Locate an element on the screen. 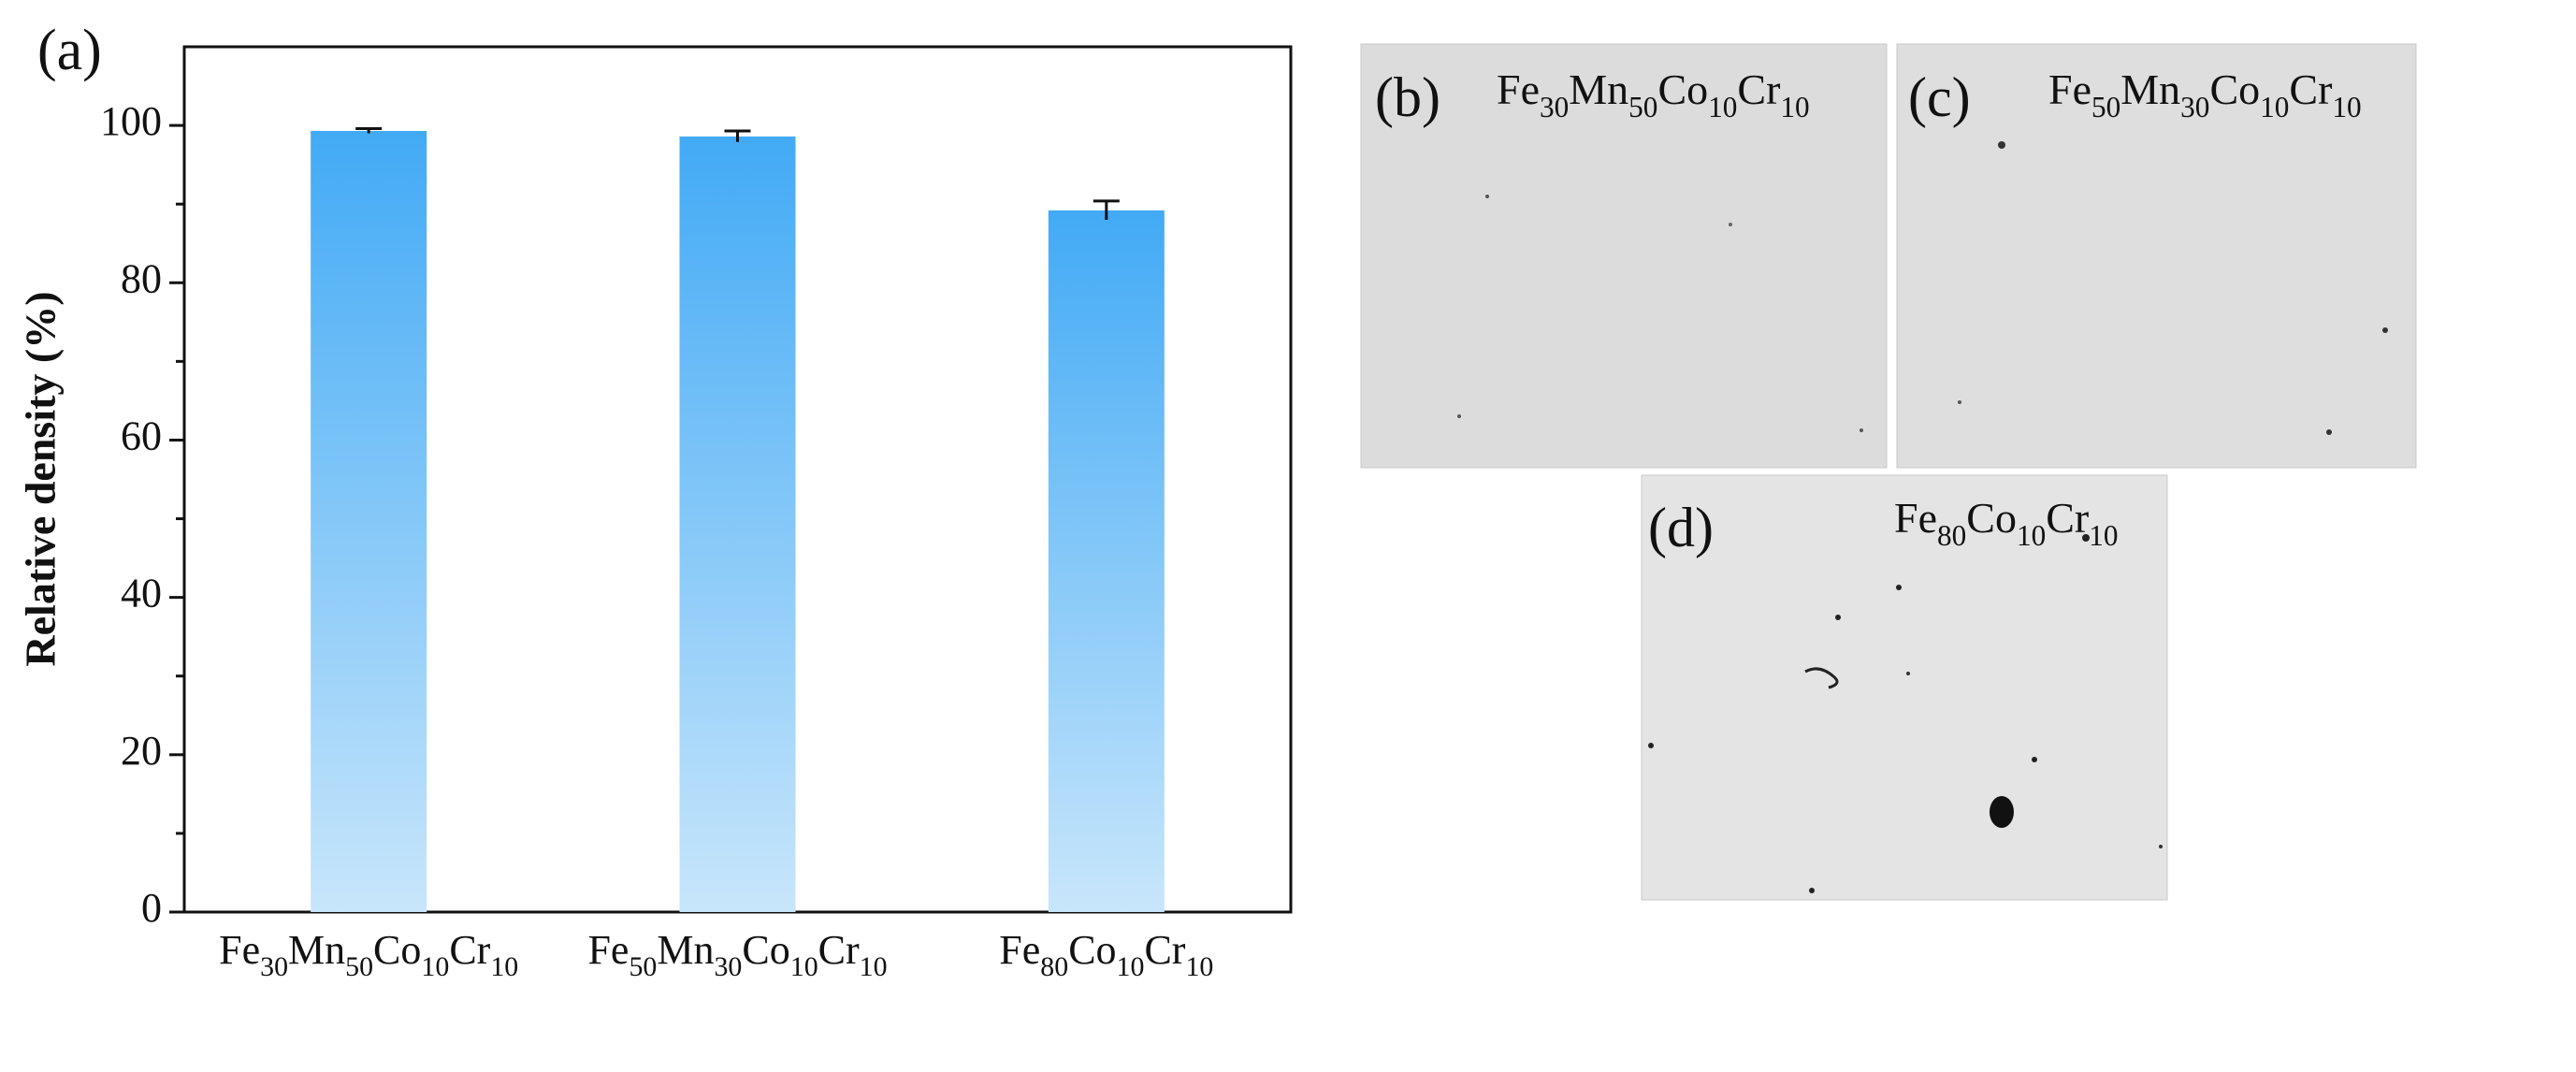 The height and width of the screenshot is (1072, 2576). y-tick-label: 100 is located at coordinates (131, 121).